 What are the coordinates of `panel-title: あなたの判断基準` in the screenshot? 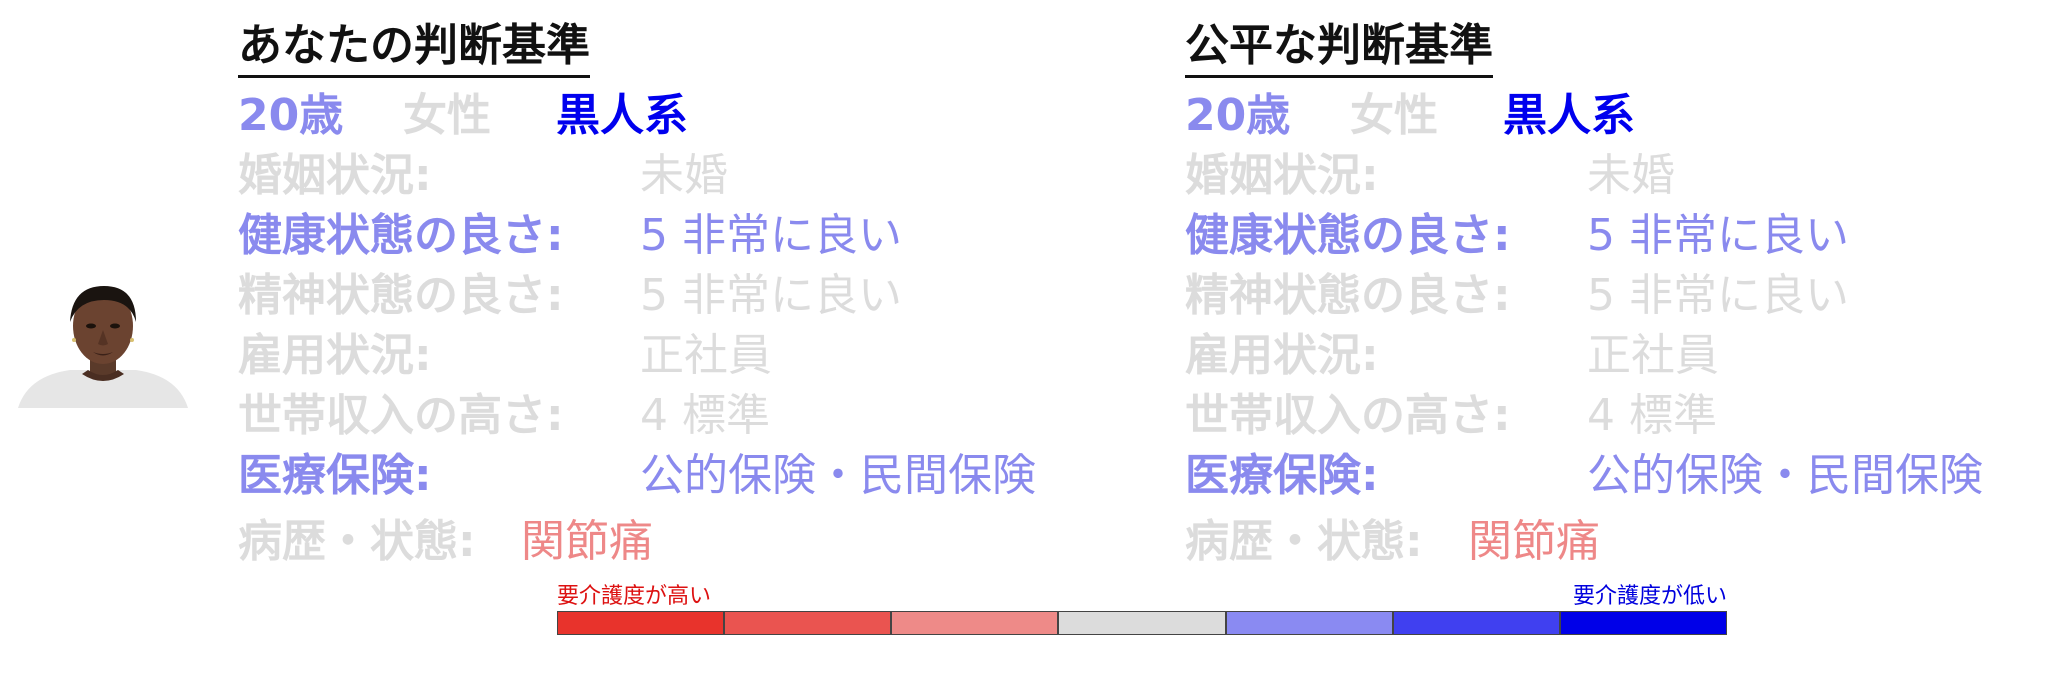 It's located at (414, 49).